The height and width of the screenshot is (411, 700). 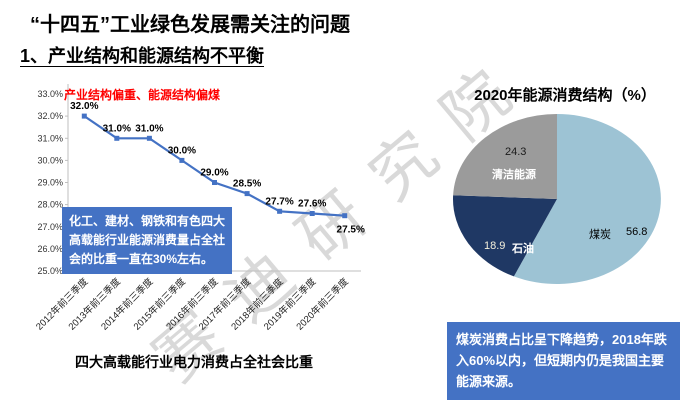 What do you see at coordinates (50, 227) in the screenshot?
I see `svg-text: 27.0%` at bounding box center [50, 227].